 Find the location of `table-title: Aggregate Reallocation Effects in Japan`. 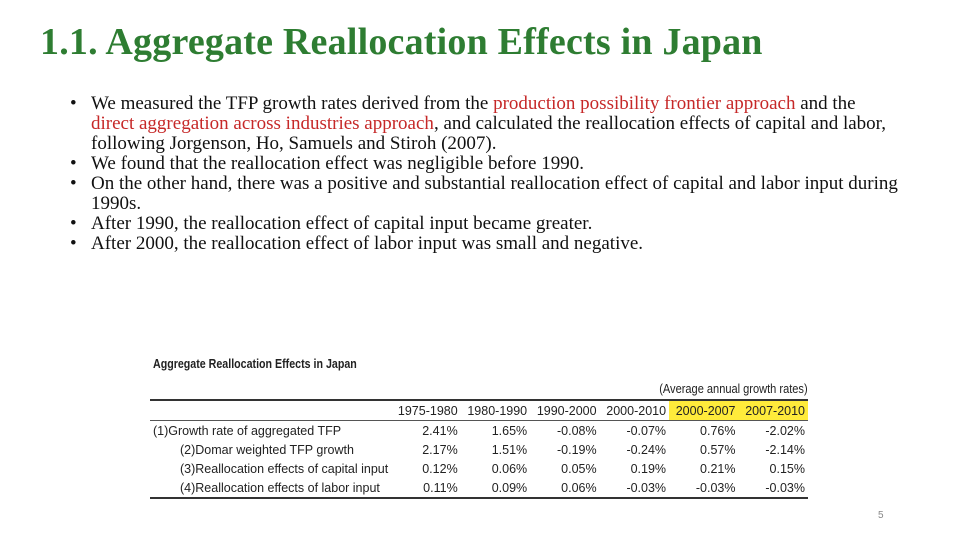

table-title: Aggregate Reallocation Effects in Japan is located at coordinates (255, 363).